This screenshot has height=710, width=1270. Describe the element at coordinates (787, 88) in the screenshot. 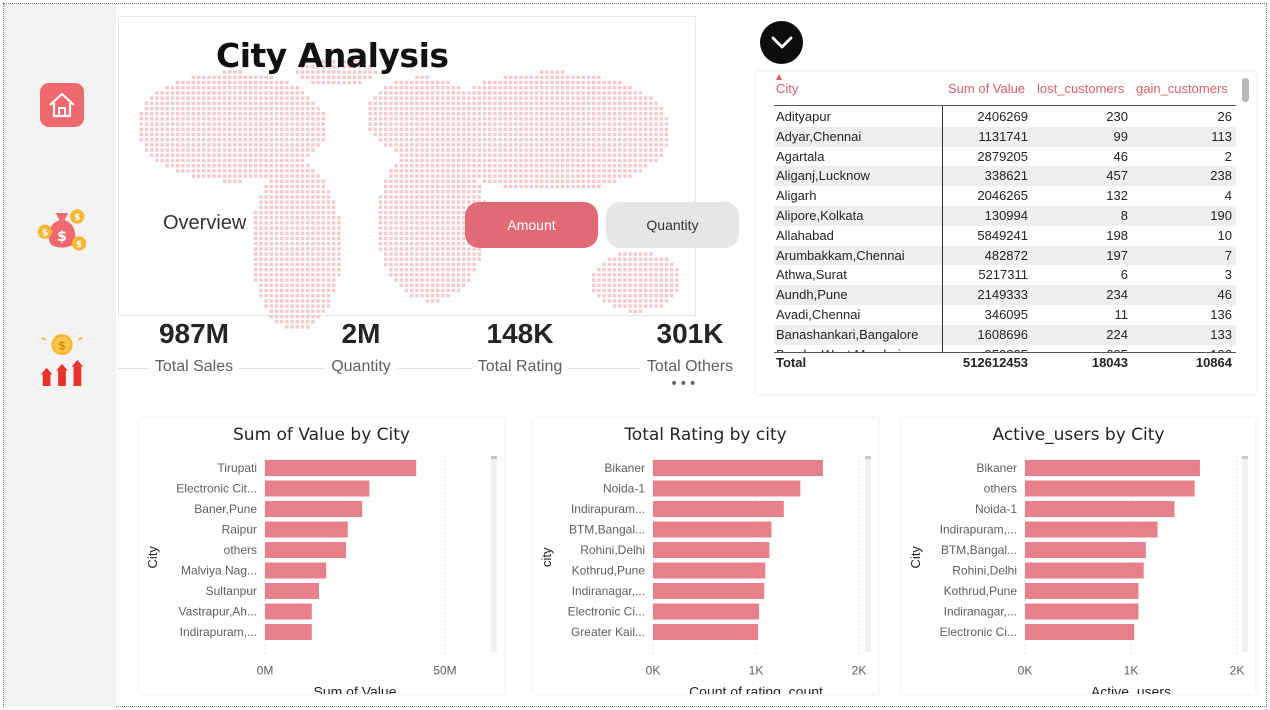

I see `column-header-city: City` at that location.